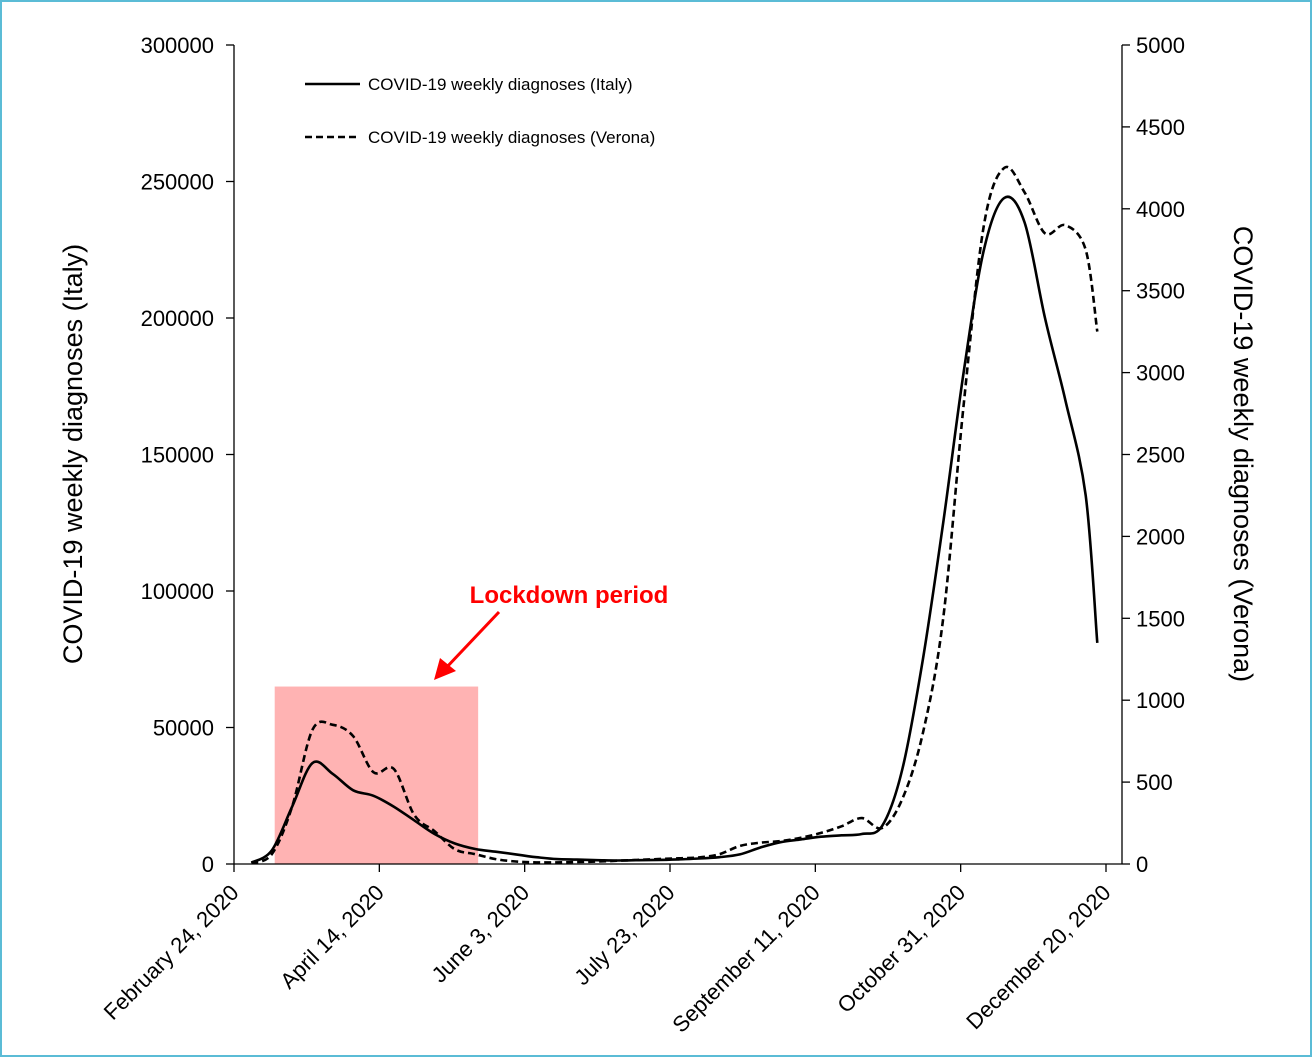  I want to click on y-left-tick-label: 50000, so click(183, 728).